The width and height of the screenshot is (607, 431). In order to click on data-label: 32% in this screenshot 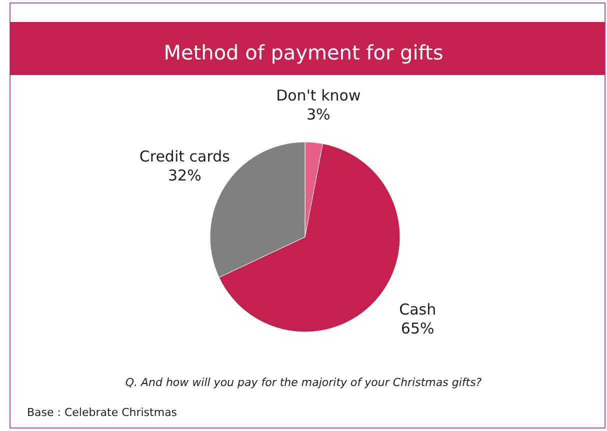, I will do `click(185, 175)`.